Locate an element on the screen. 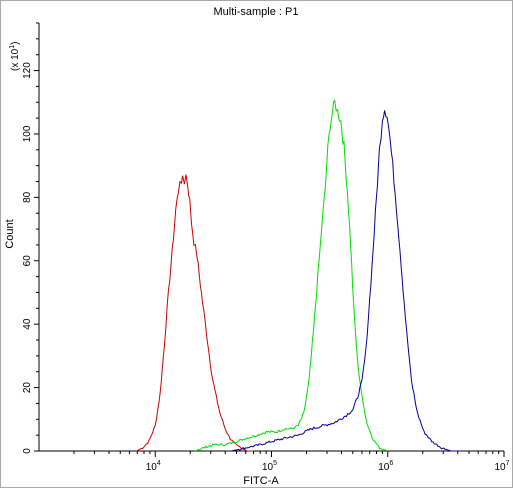  y-tick-label: 120 is located at coordinates (27, 70).